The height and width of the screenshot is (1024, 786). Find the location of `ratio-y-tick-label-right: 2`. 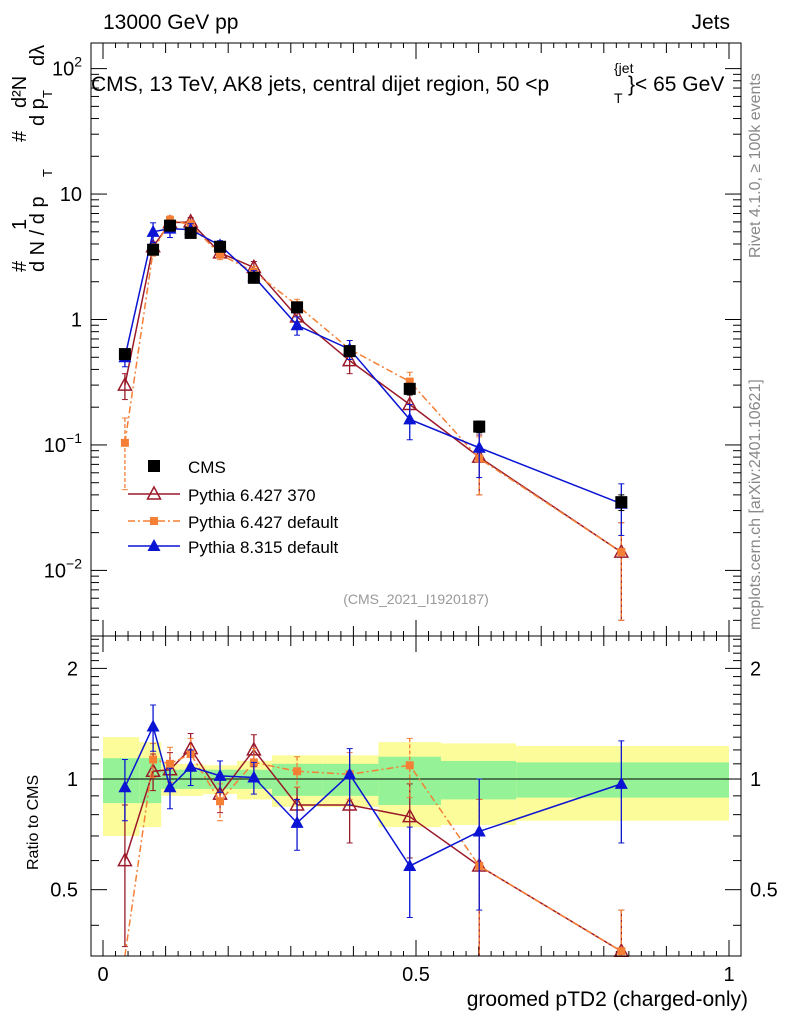

ratio-y-tick-label-right: 2 is located at coordinates (755, 669).